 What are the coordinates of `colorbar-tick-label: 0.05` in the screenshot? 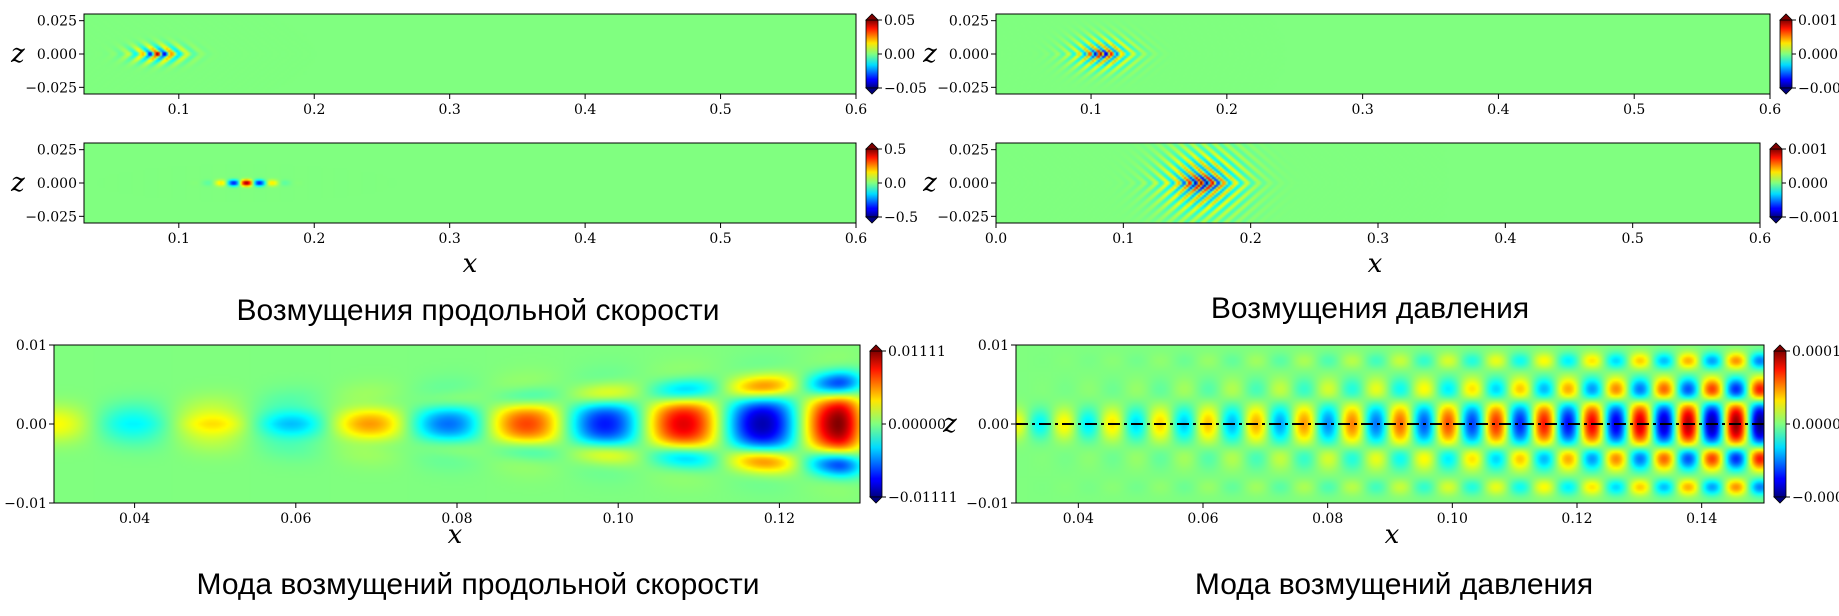 It's located at (899, 21).